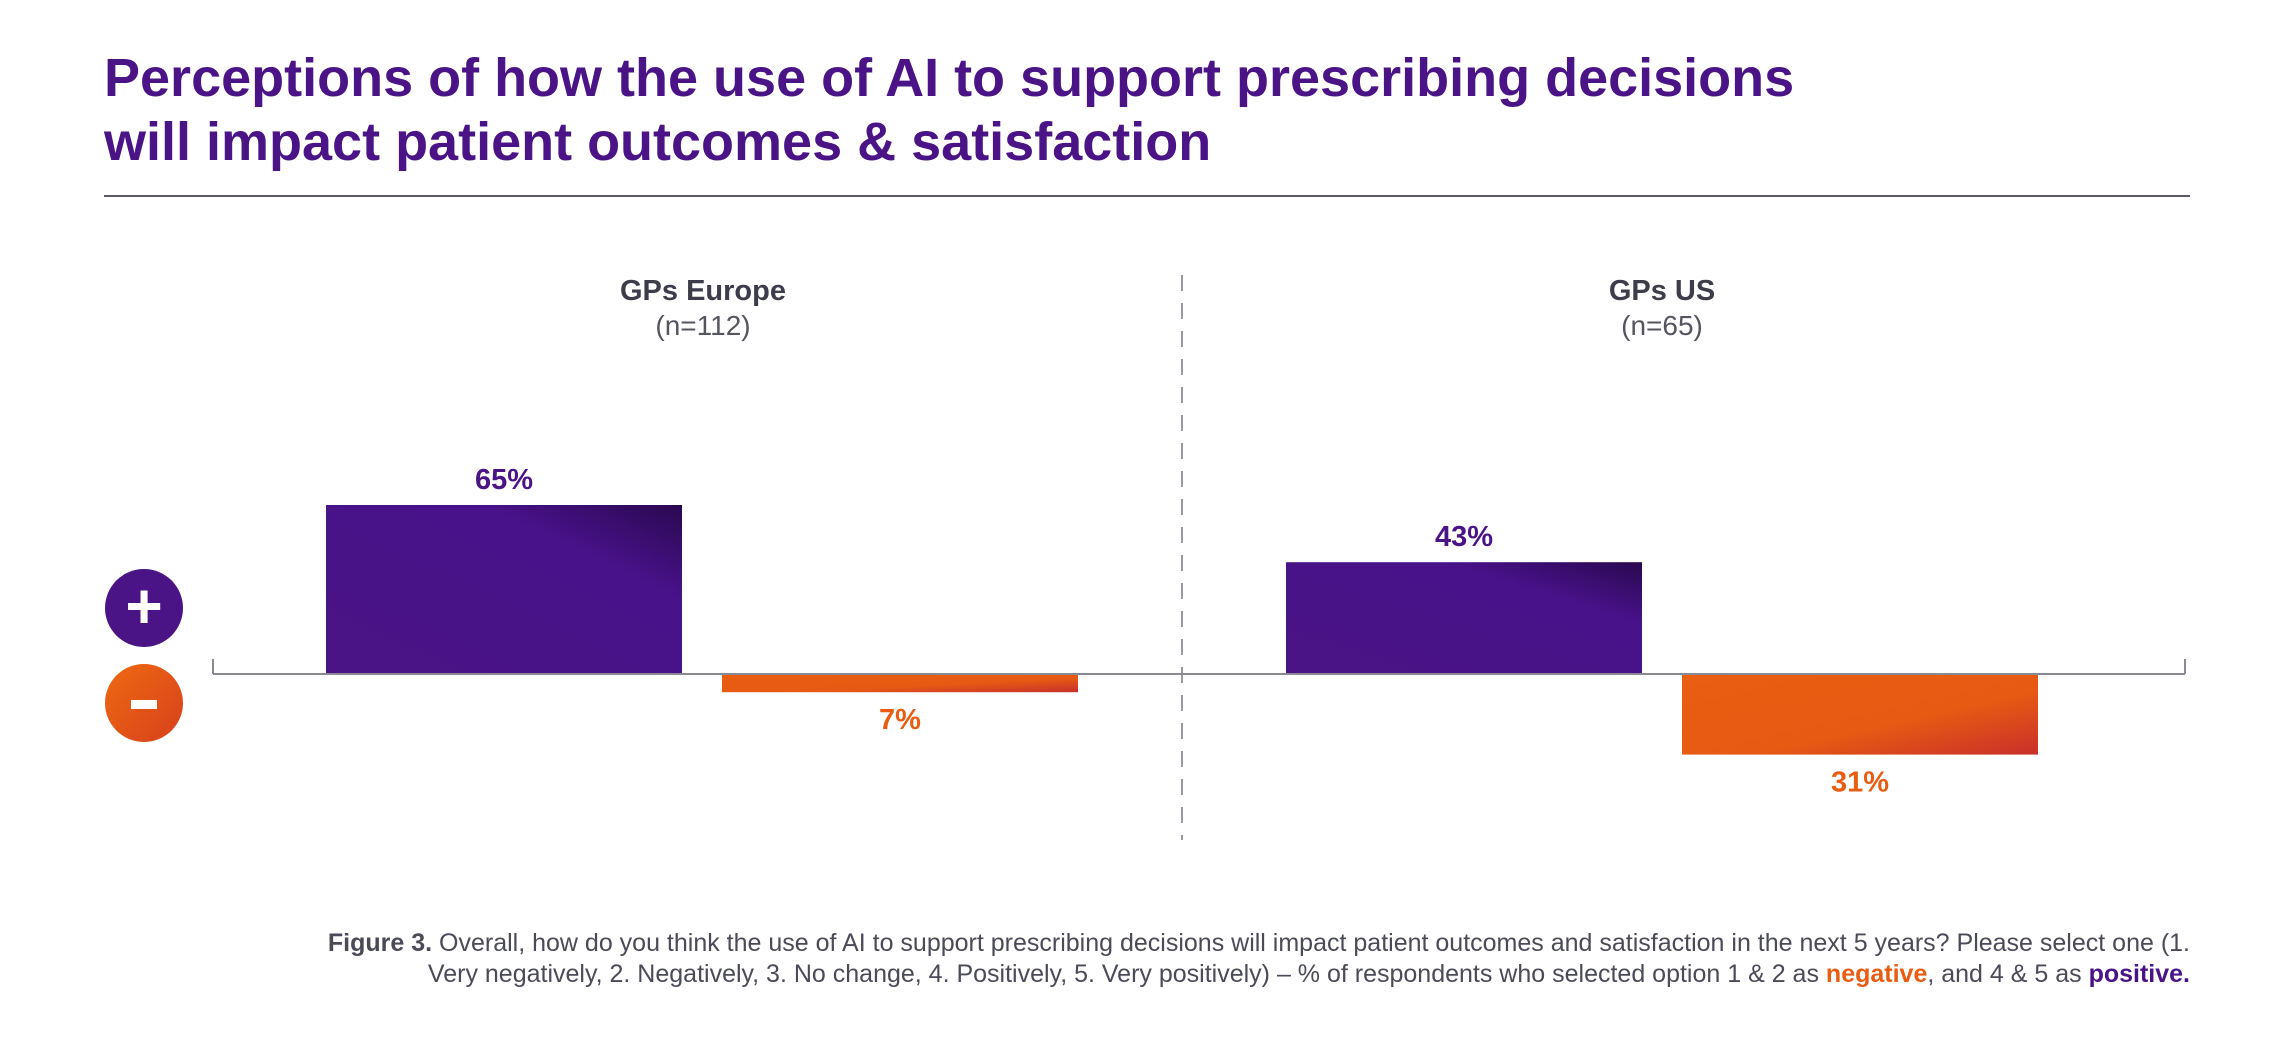 Image resolution: width=2292 pixels, height=1060 pixels. What do you see at coordinates (2008, 974) in the screenshot?
I see `caption-text-3: , and 4 & 5 as` at bounding box center [2008, 974].